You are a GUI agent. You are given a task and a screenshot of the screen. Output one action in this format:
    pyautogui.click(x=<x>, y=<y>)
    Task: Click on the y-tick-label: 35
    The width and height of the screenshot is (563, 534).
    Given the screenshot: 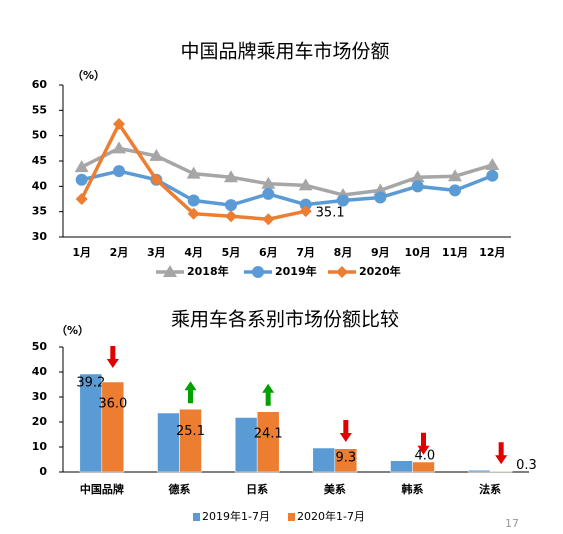 What is the action you would take?
    pyautogui.click(x=39, y=211)
    